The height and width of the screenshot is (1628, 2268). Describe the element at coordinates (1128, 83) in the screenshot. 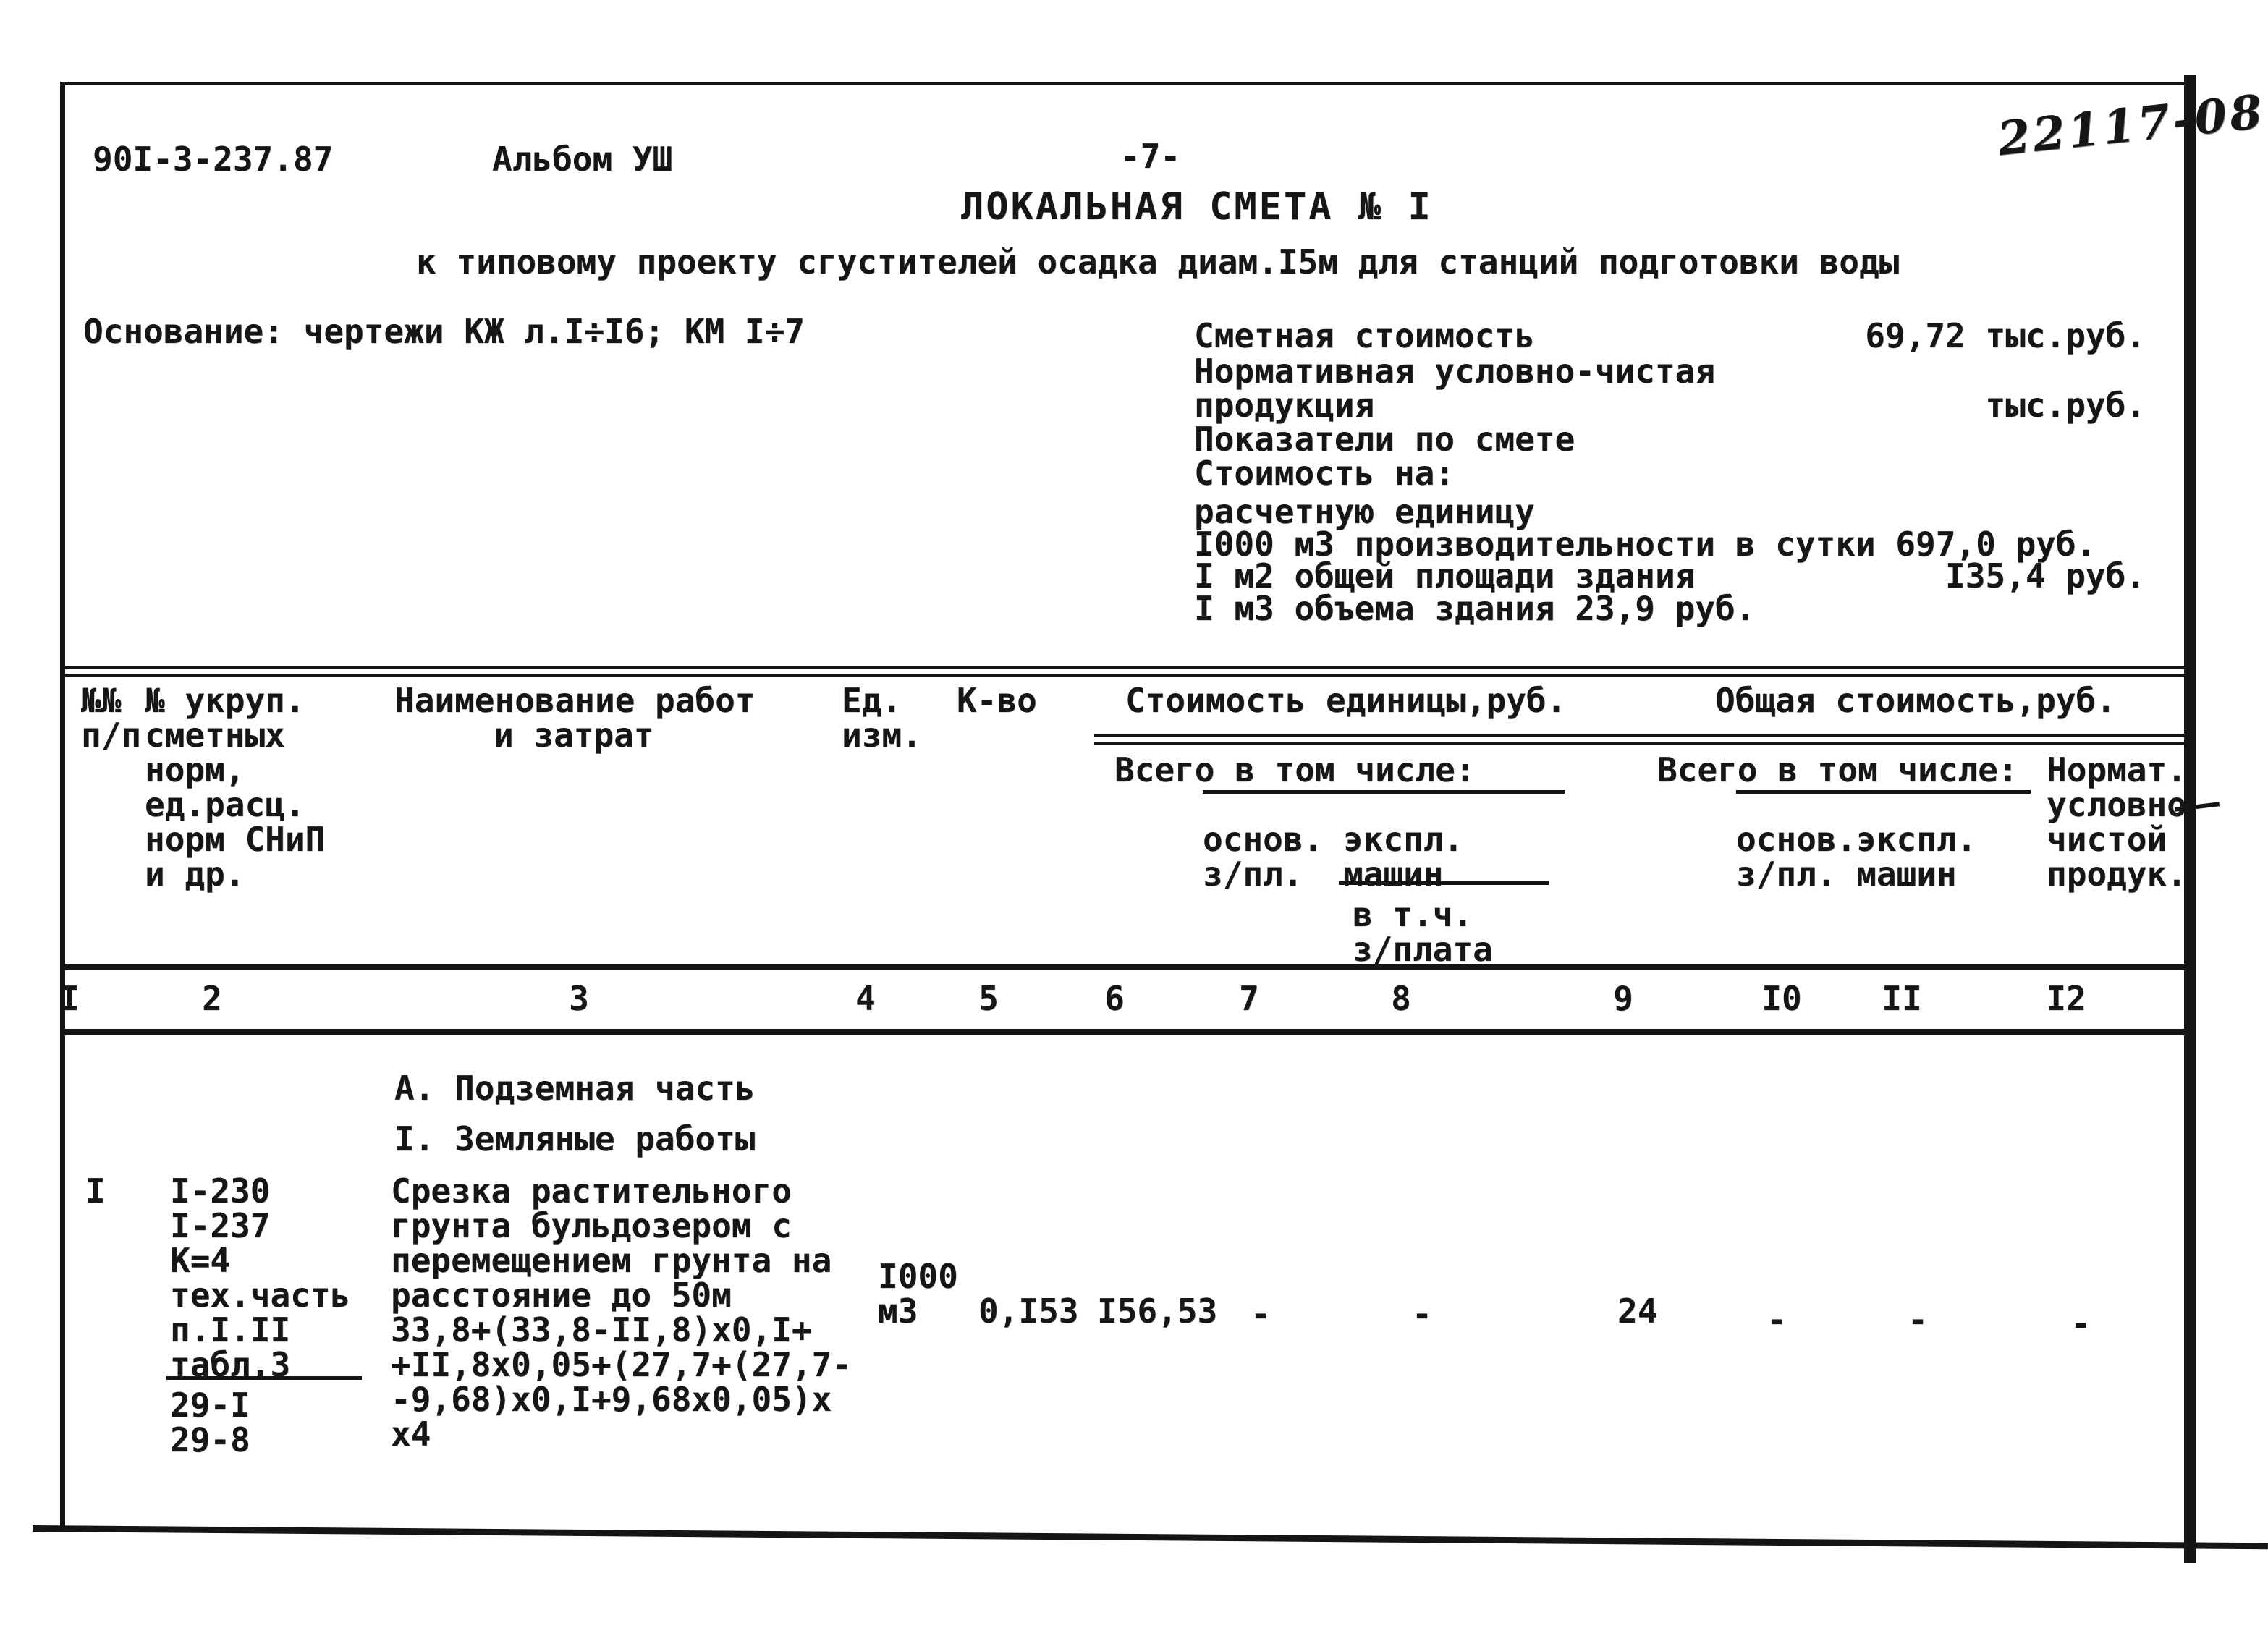

I see `frame-top-border` at that location.